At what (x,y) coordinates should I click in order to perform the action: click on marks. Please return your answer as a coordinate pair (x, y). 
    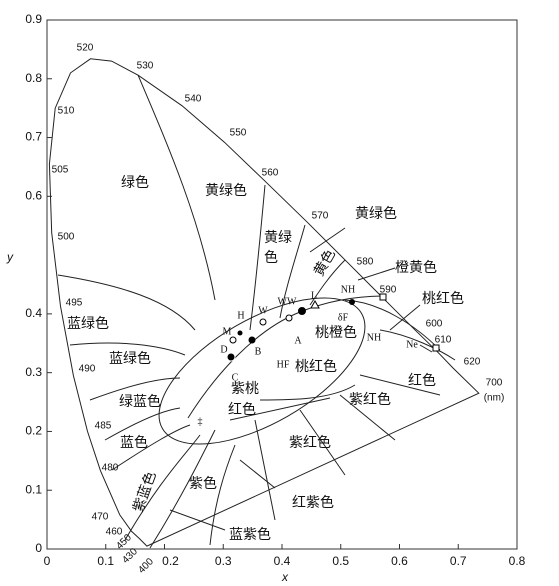
    Looking at the image, I should click on (333, 327).